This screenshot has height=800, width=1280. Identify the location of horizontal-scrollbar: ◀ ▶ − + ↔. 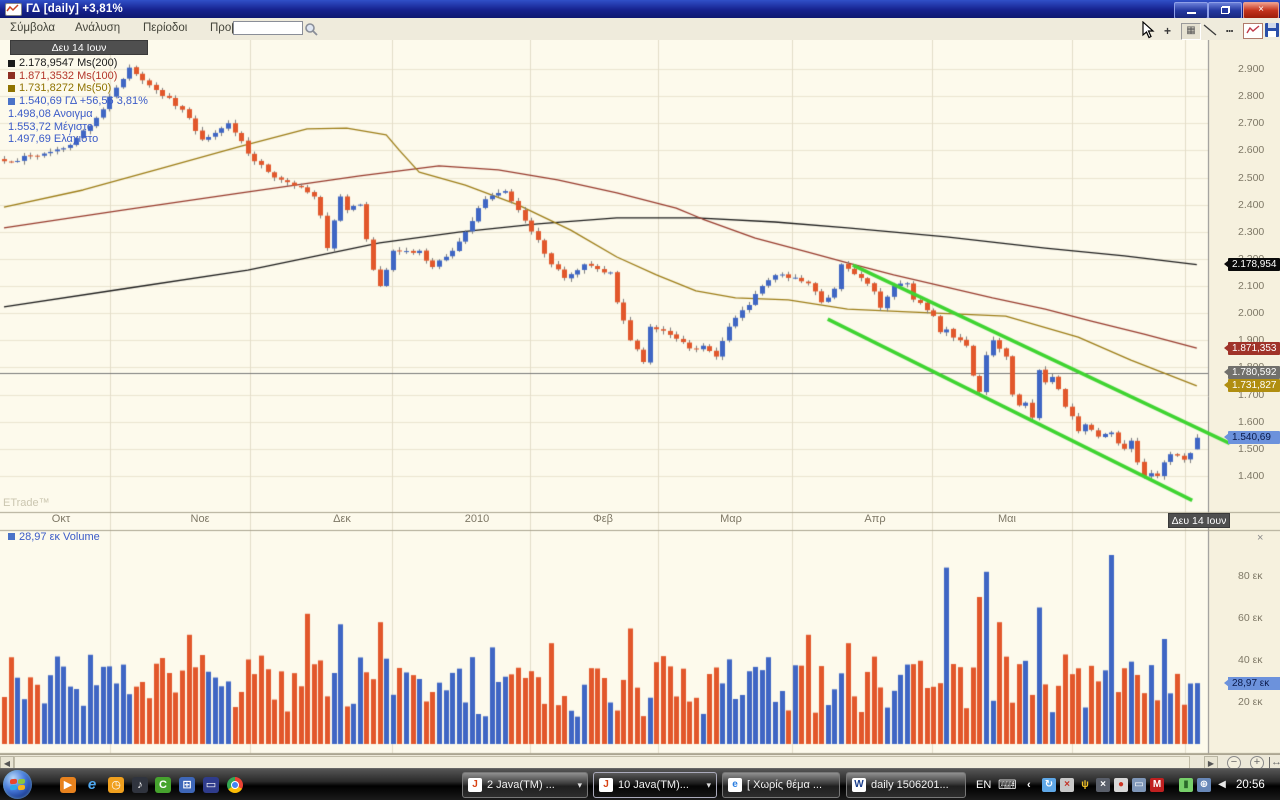
(640, 762).